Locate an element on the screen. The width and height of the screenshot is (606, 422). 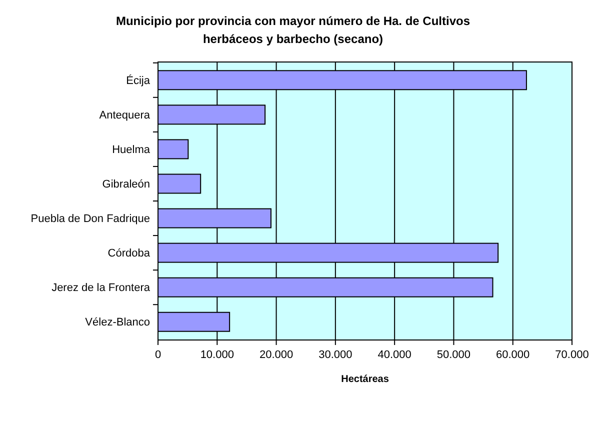
y-tick-label: Córdoba is located at coordinates (129, 254).